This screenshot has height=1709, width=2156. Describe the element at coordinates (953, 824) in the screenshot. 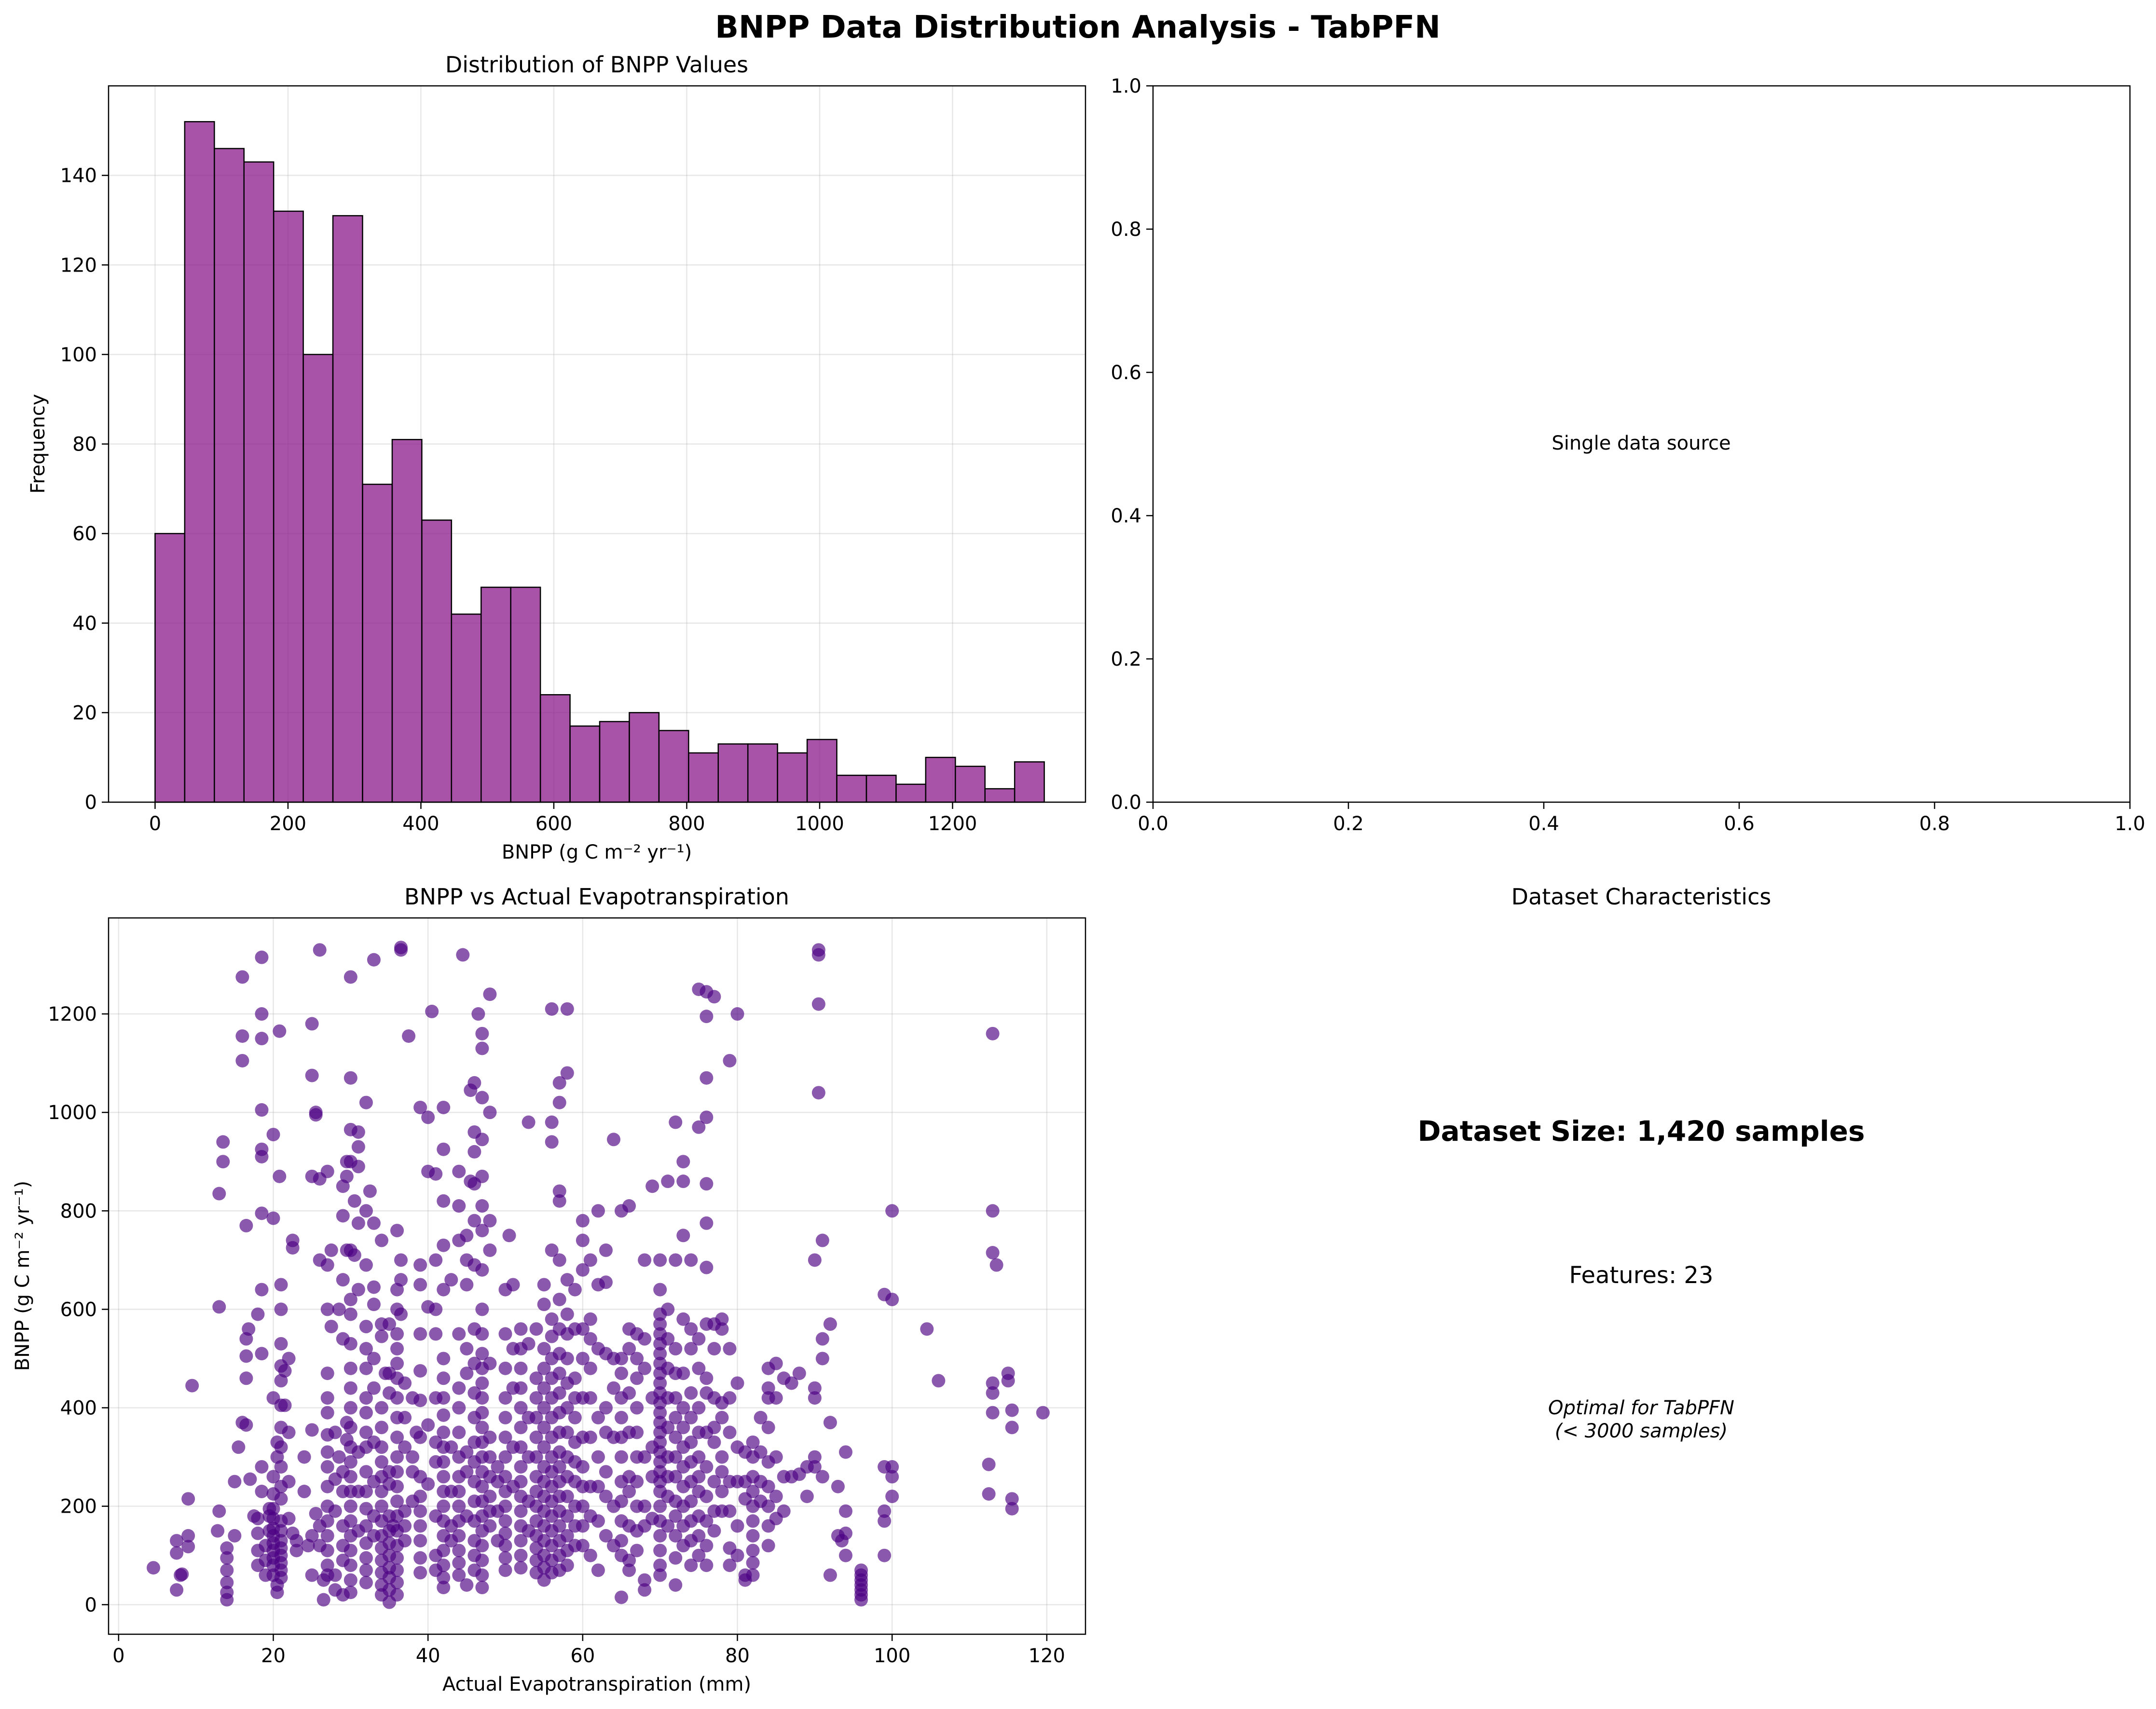

I see `histogram-x-tick-label: 1200` at that location.